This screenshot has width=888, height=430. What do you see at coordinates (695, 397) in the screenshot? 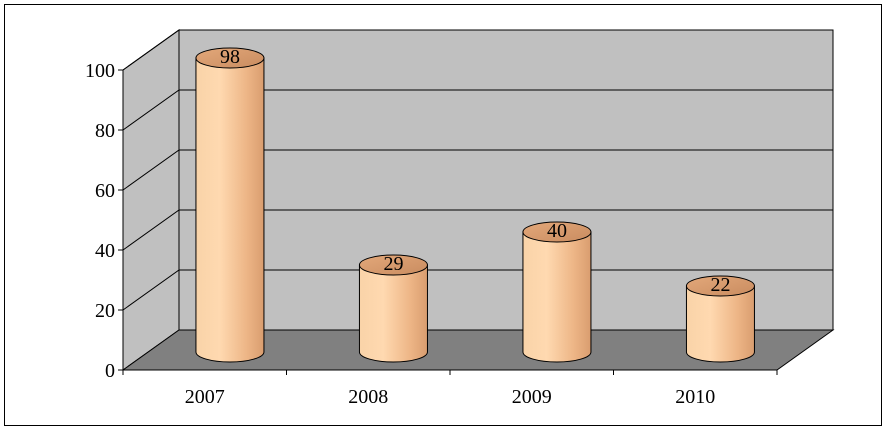
I see `category-label: 2010` at bounding box center [695, 397].